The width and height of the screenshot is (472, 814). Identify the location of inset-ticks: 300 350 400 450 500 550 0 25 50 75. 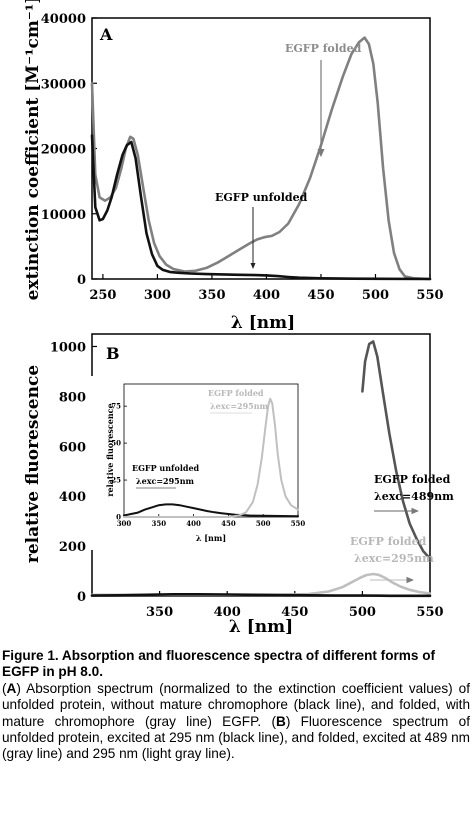
(208, 465).